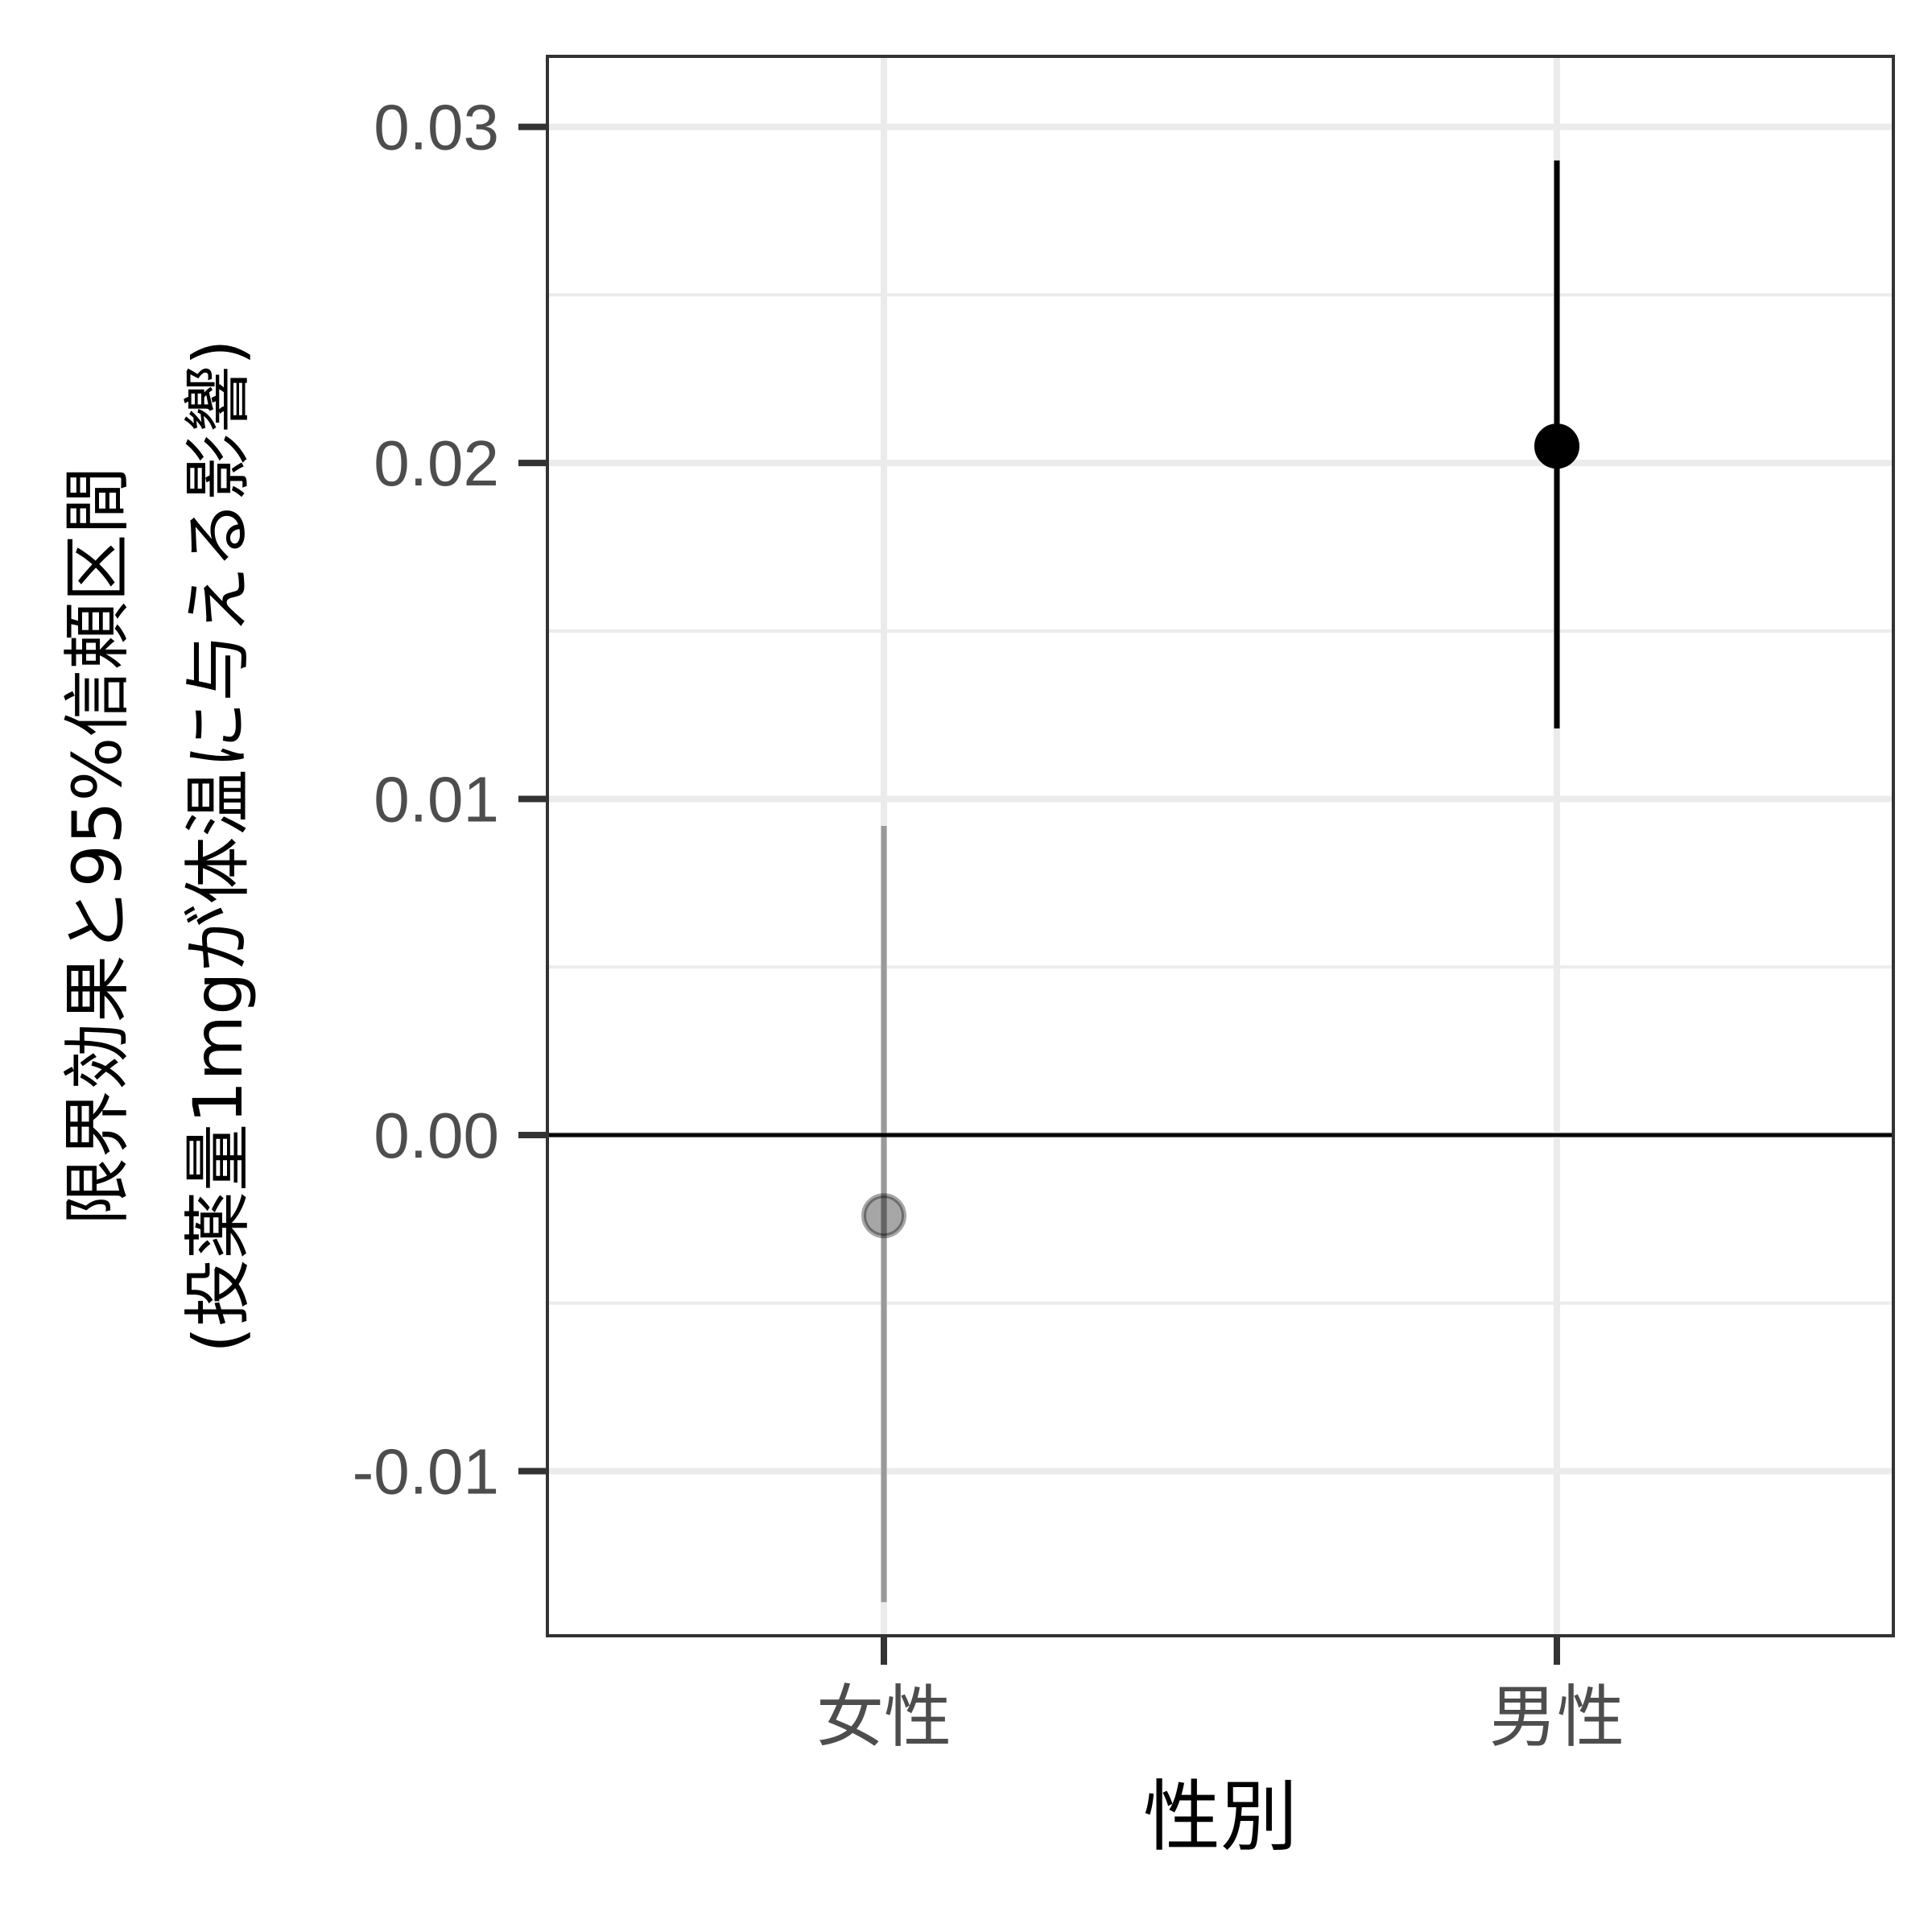 The width and height of the screenshot is (1932, 1932). I want to click on x-tick-label: 女性, so click(884, 1717).